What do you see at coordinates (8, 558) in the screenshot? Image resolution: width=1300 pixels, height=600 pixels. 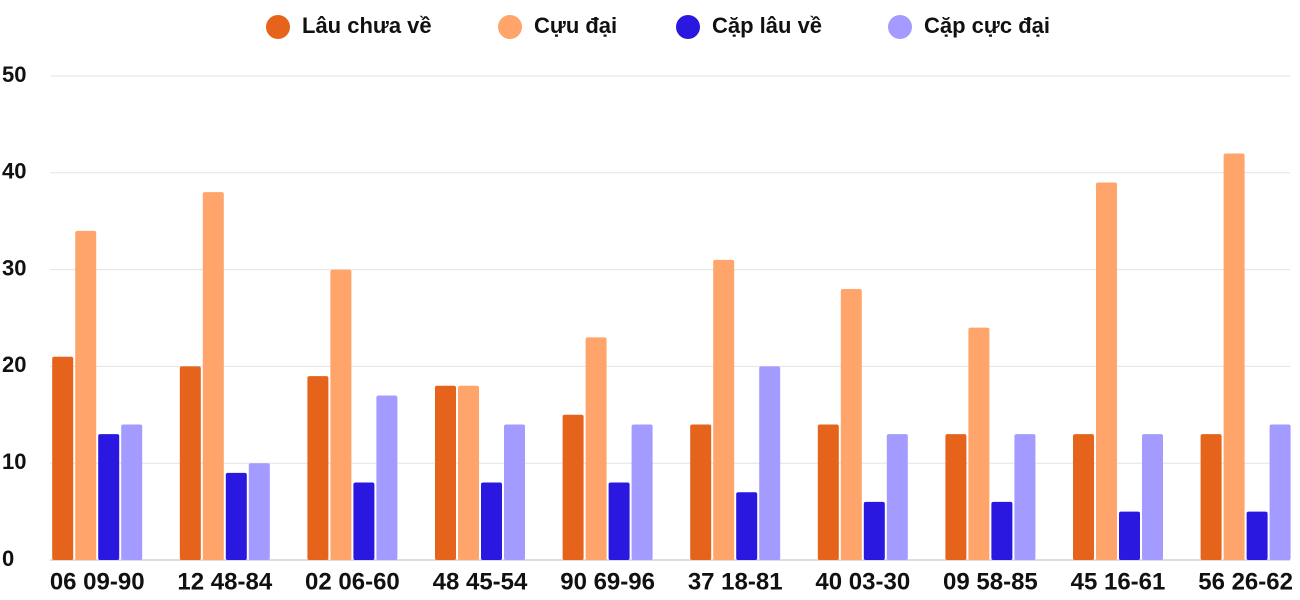 I see `y-tick-label: 0` at bounding box center [8, 558].